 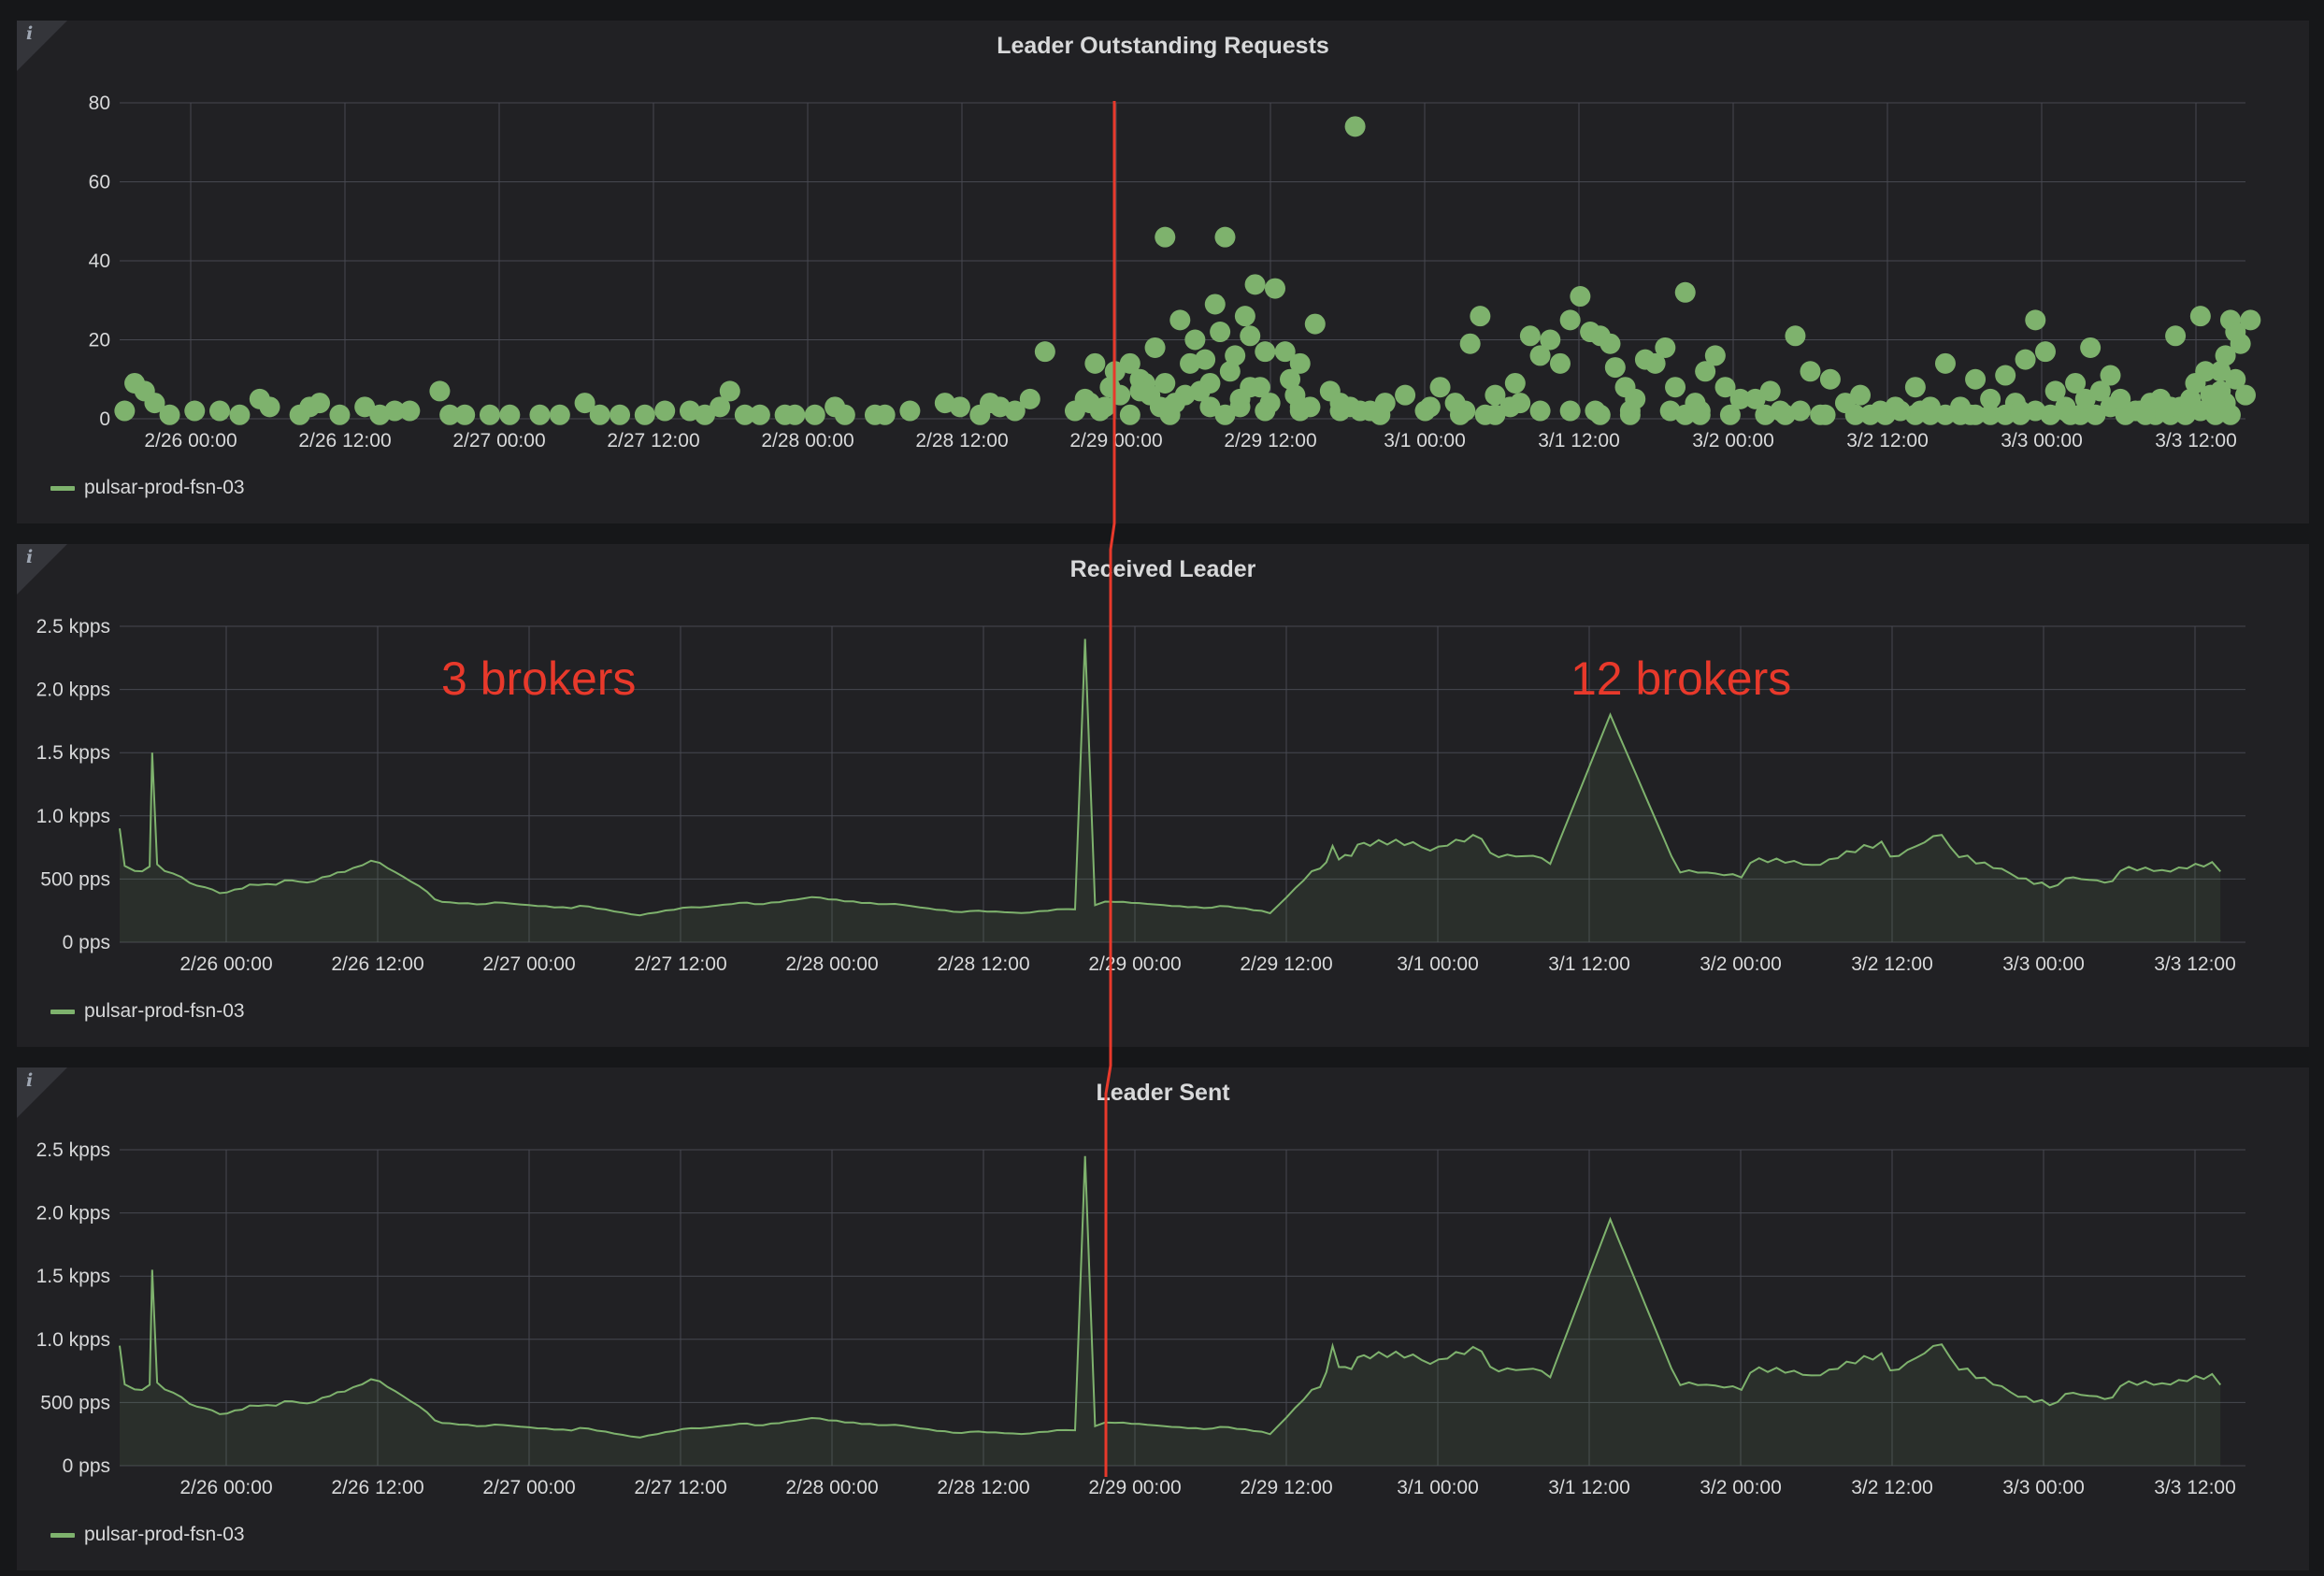 What do you see at coordinates (528, 964) in the screenshot?
I see `x-tick-label: 2/27 00:00` at bounding box center [528, 964].